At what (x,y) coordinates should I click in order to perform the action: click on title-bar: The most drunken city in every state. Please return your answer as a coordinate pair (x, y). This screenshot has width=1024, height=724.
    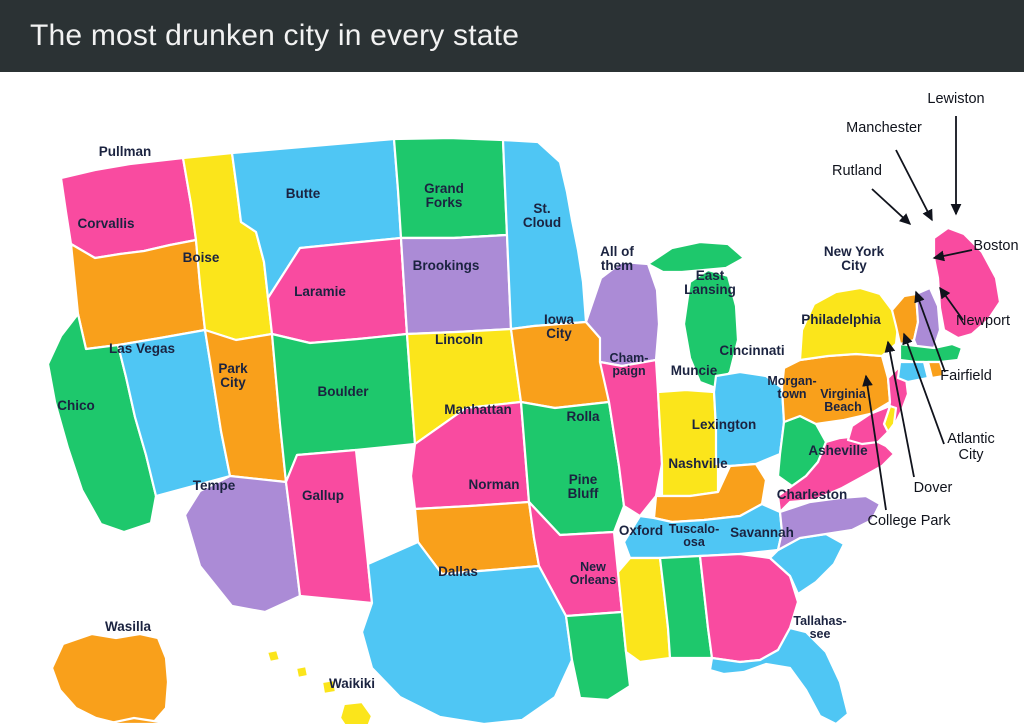
    Looking at the image, I should click on (512, 36).